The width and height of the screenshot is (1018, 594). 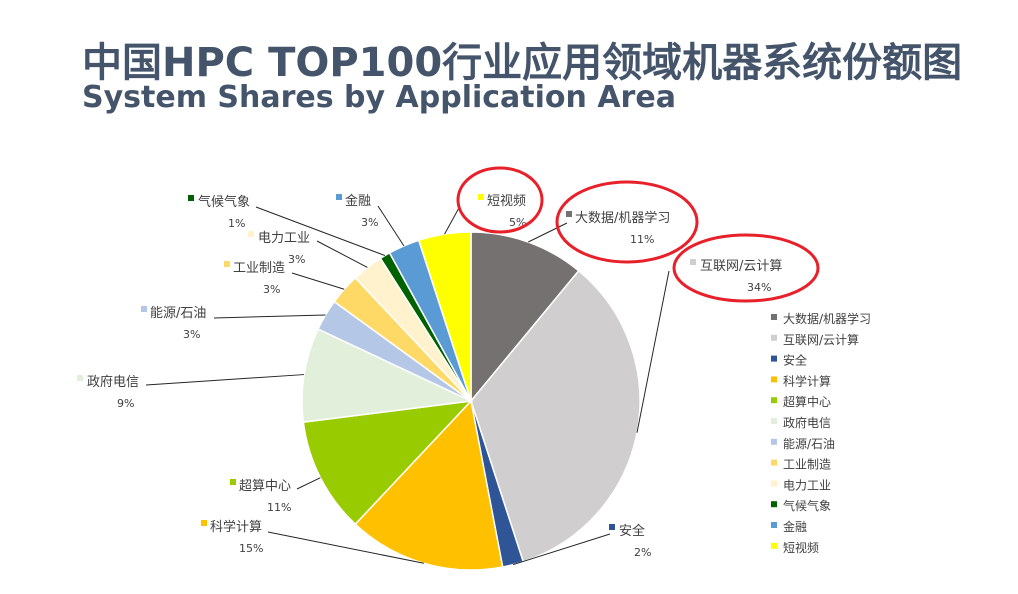 I want to click on legend-item: 短视频, so click(x=801, y=547).